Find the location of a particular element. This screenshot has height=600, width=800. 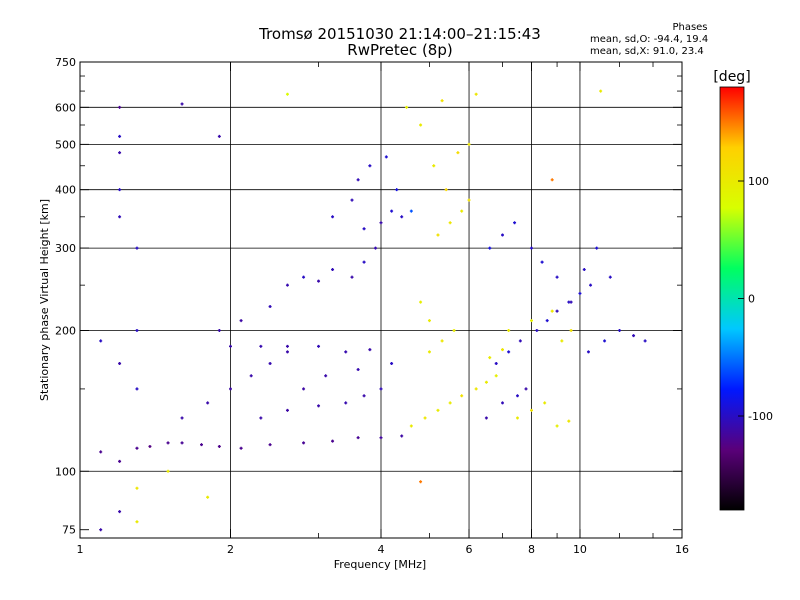

colorbar-tick-label: 0 is located at coordinates (751, 299).